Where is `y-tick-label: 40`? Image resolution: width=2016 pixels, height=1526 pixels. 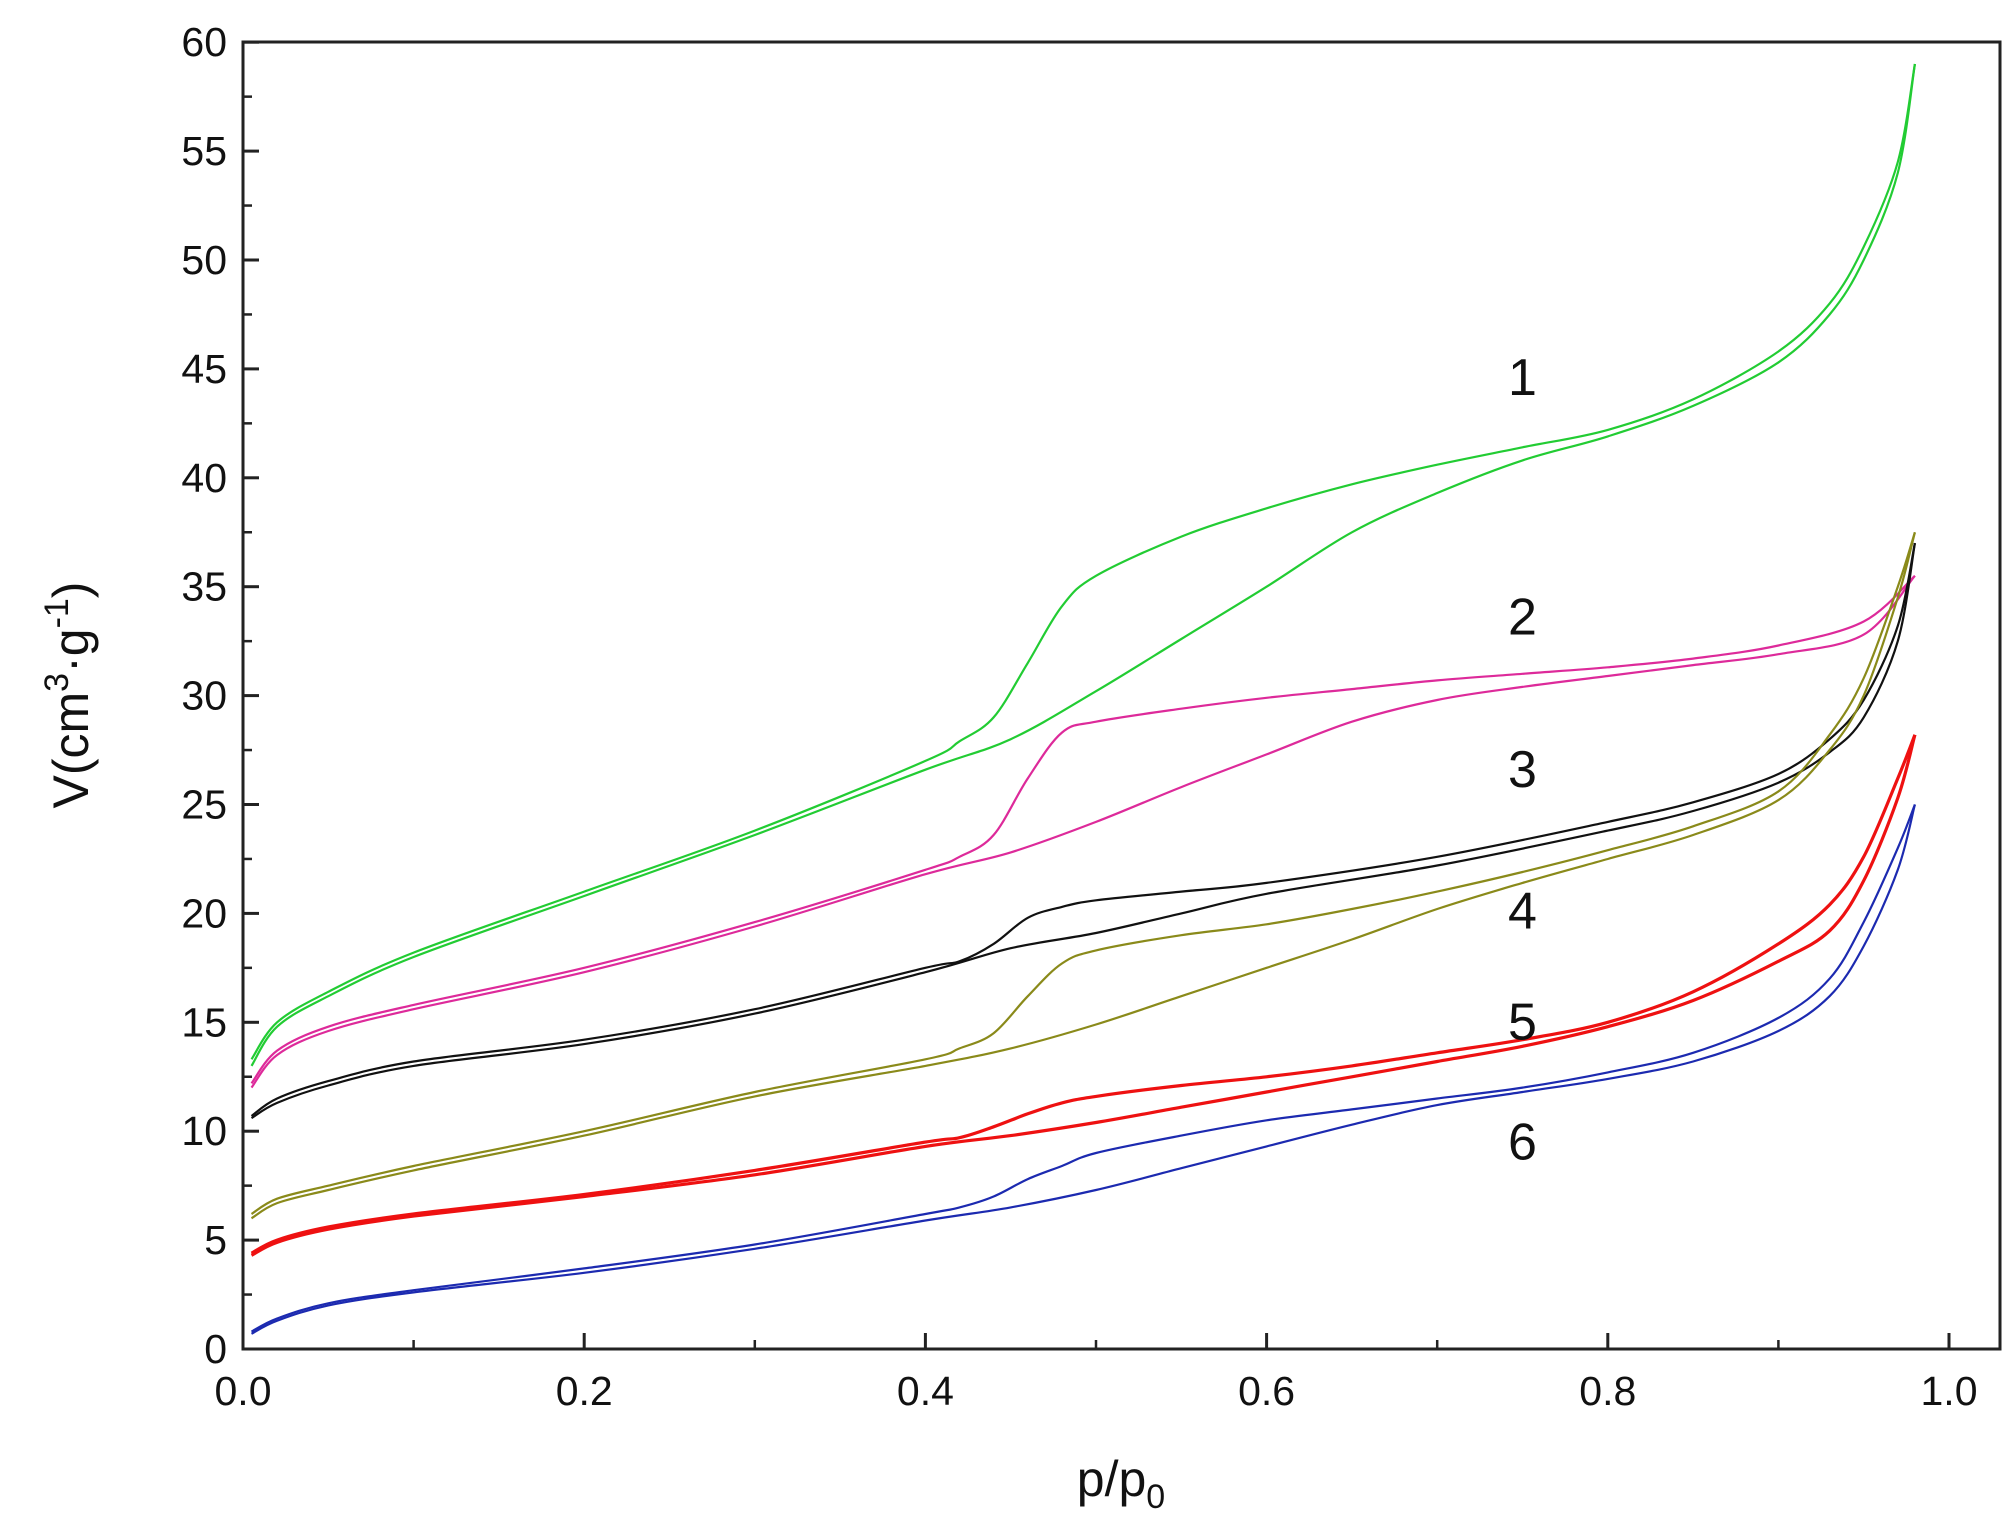
y-tick-label: 40 is located at coordinates (204, 478).